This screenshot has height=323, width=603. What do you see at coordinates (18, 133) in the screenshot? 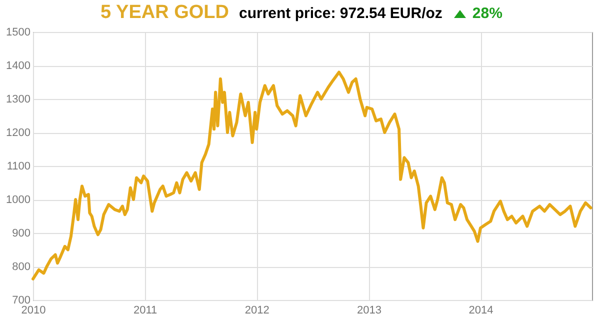
I see `y-tick-label: 1200` at bounding box center [18, 133].